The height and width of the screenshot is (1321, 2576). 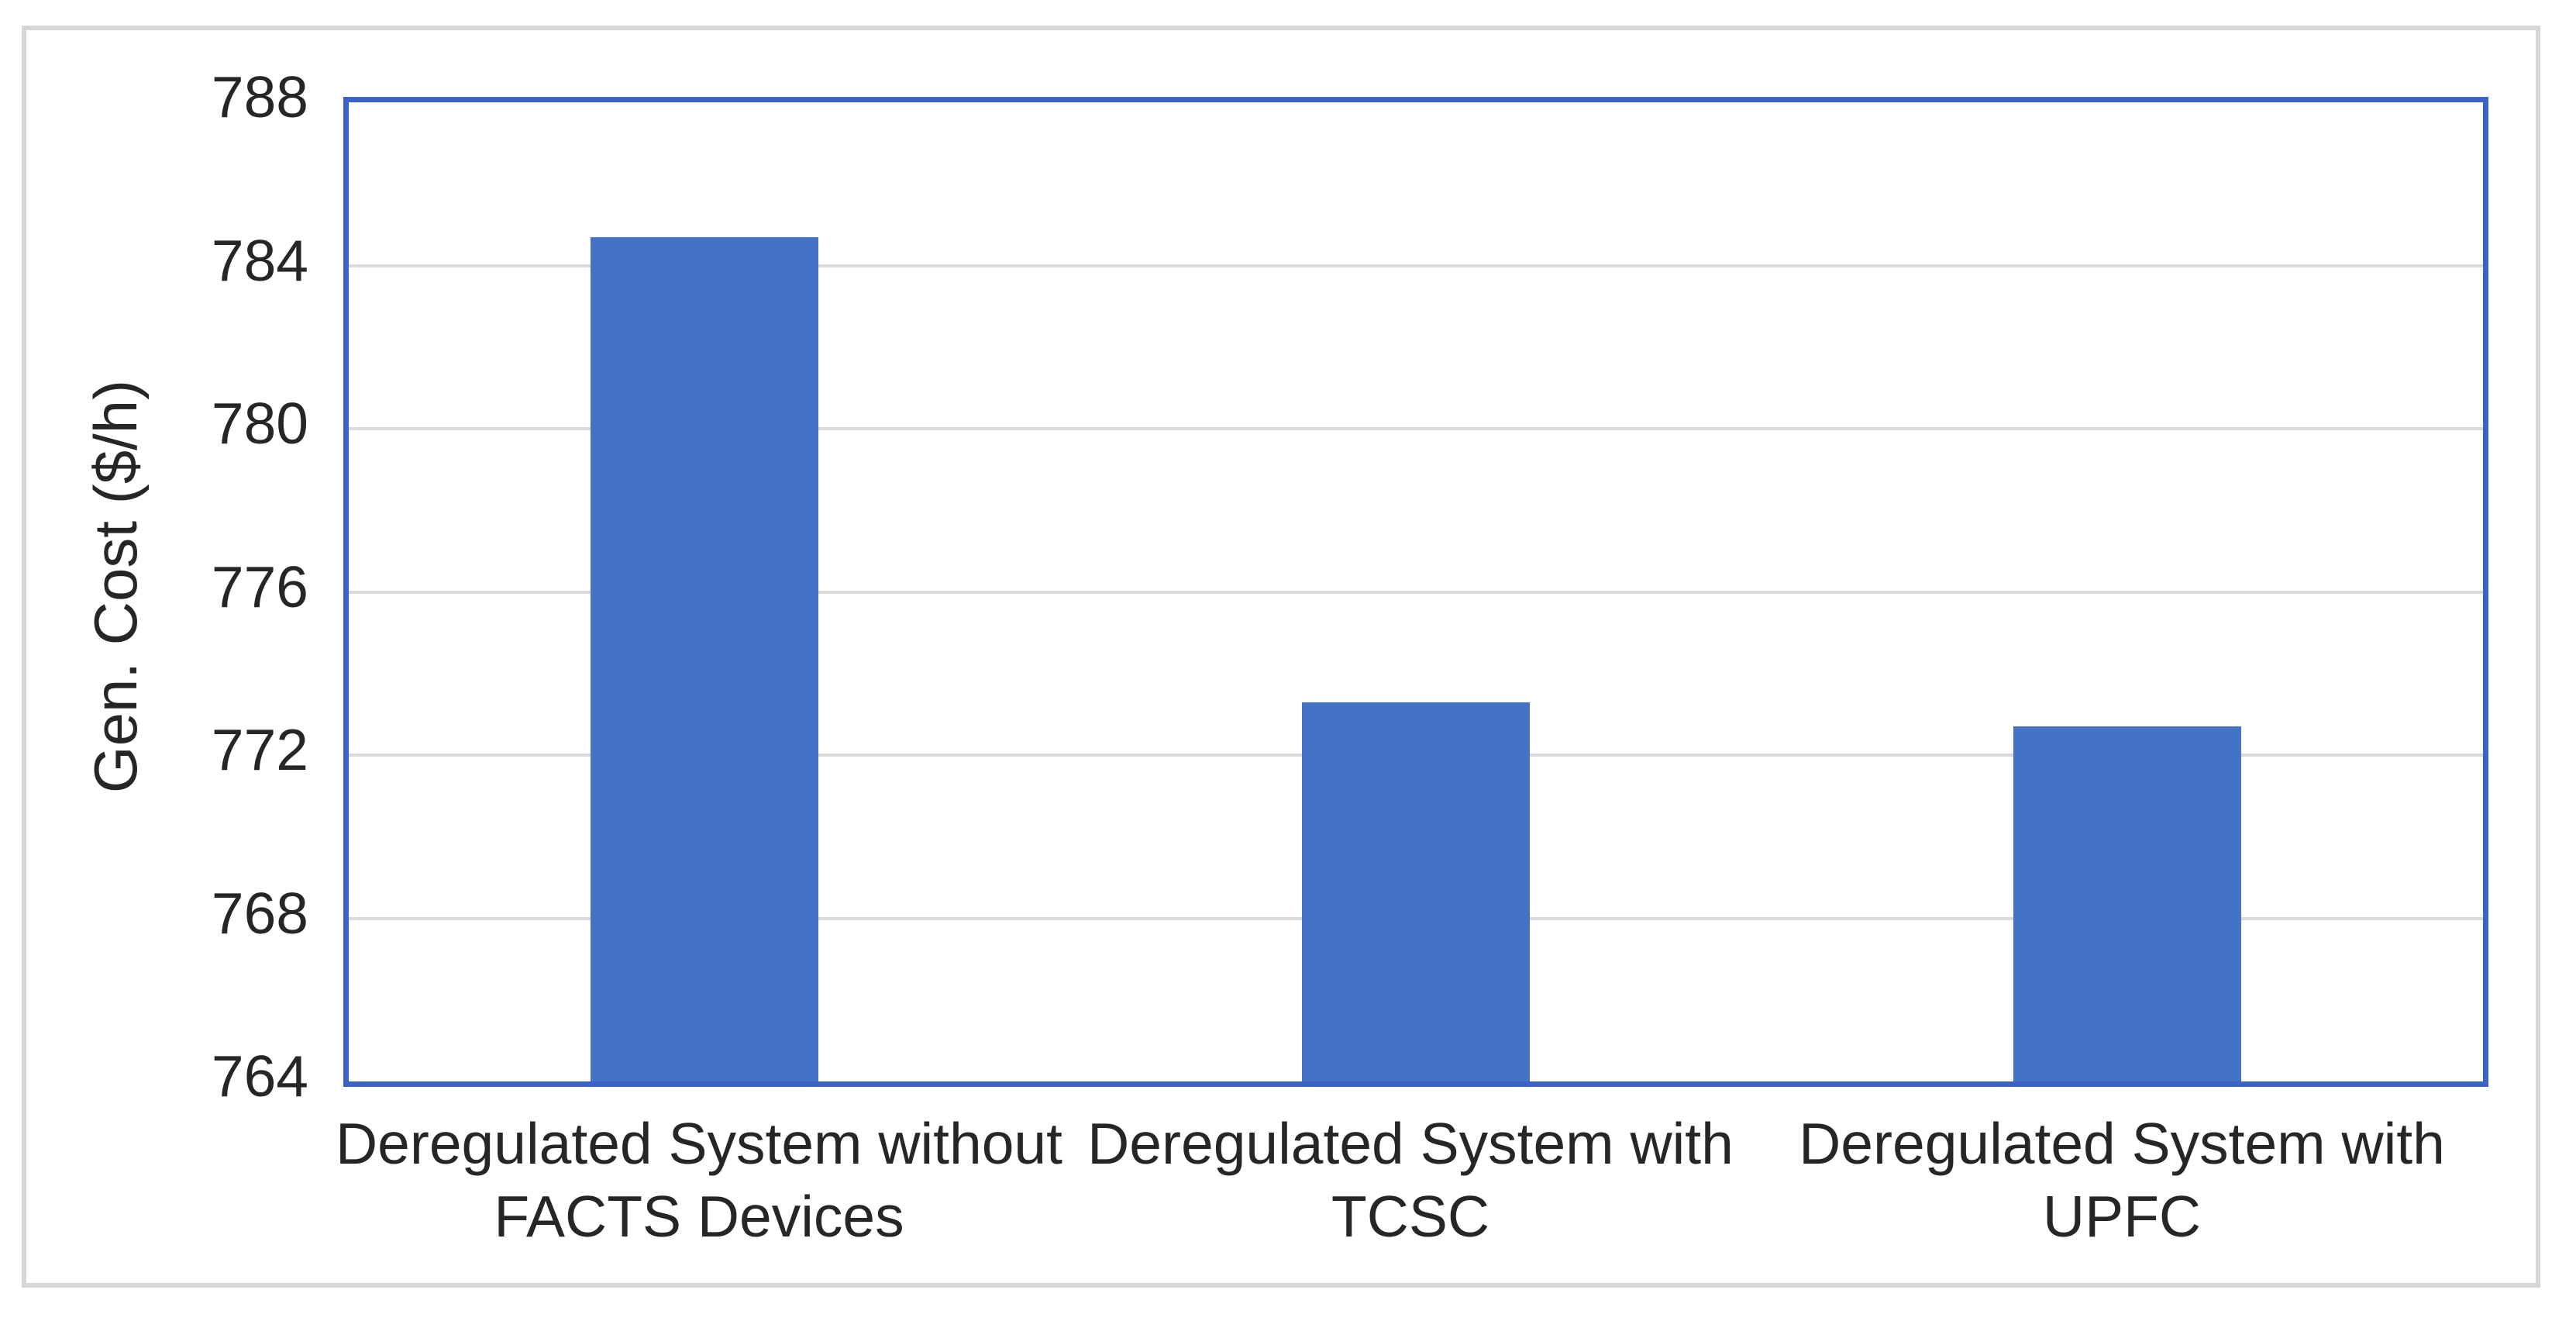 What do you see at coordinates (259, 96) in the screenshot?
I see `y-tick-label-788: 788` at bounding box center [259, 96].